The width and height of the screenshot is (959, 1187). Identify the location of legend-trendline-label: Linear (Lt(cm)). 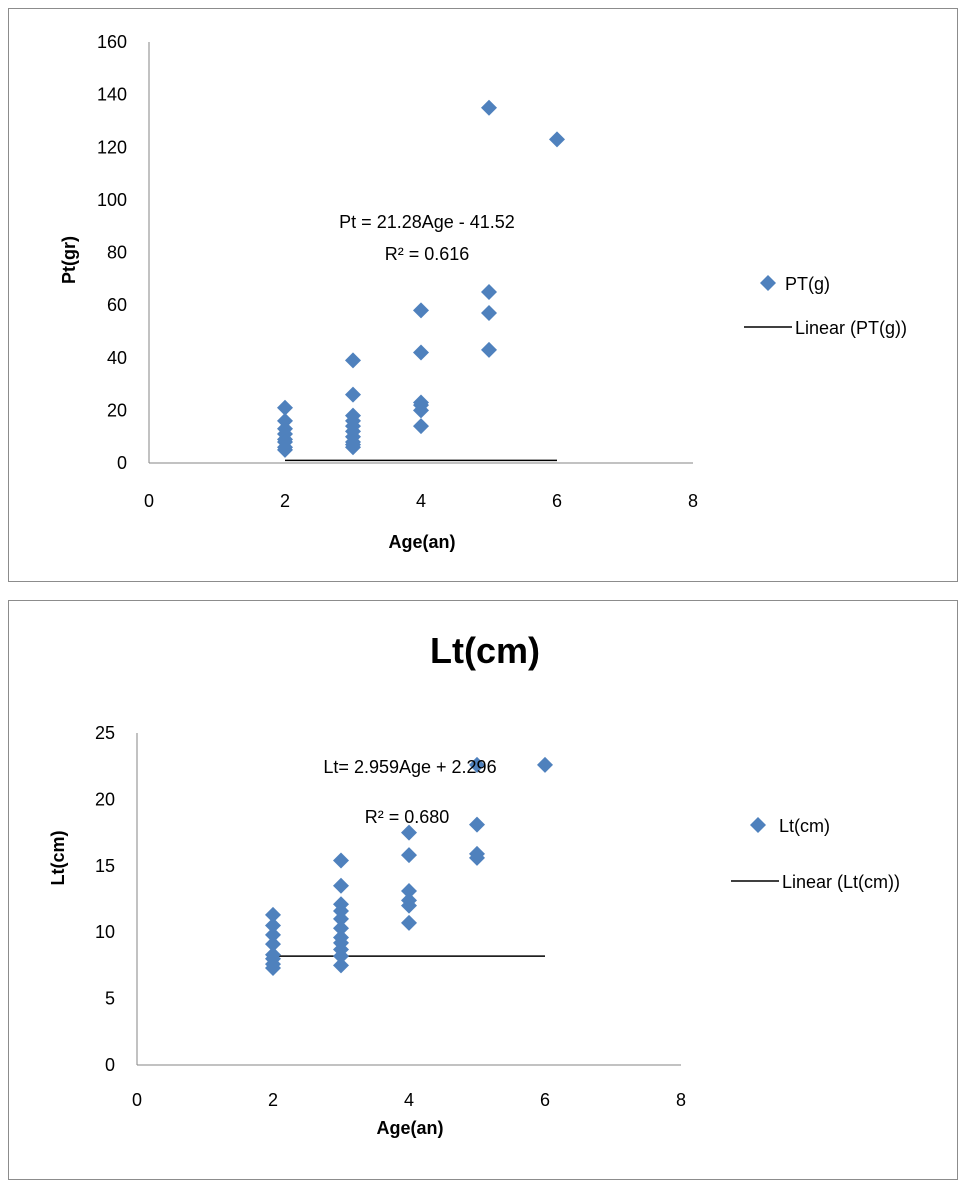
(841, 882).